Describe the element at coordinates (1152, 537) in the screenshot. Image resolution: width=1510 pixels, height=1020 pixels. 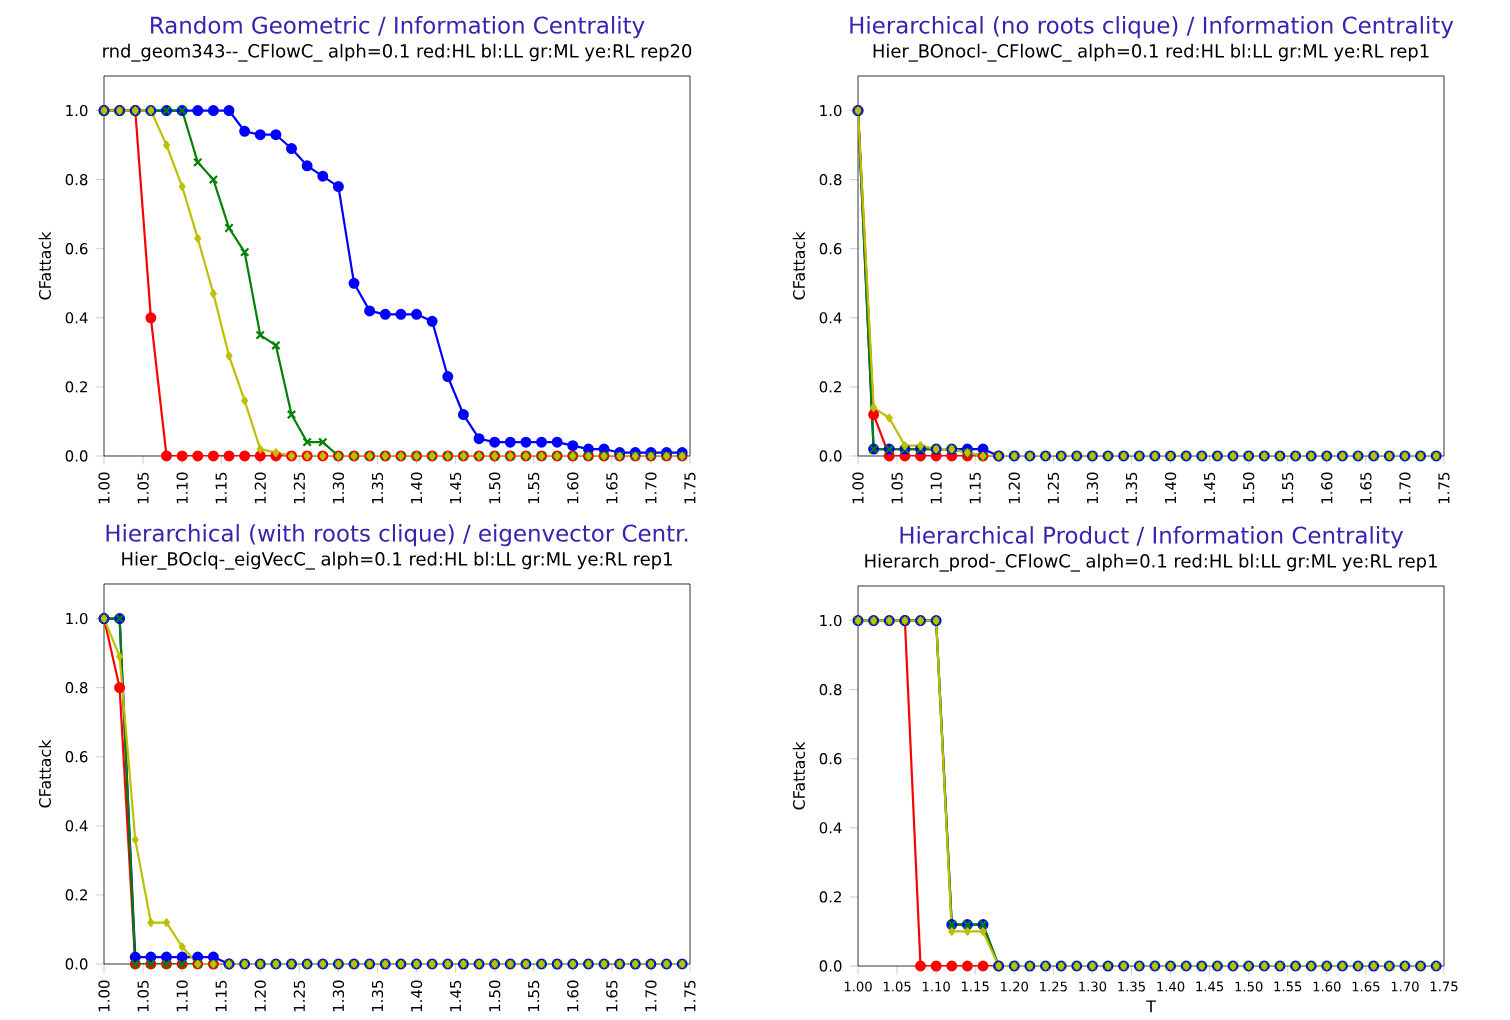
I see `chart-title: Hierarchical Product / Information Centrality` at that location.